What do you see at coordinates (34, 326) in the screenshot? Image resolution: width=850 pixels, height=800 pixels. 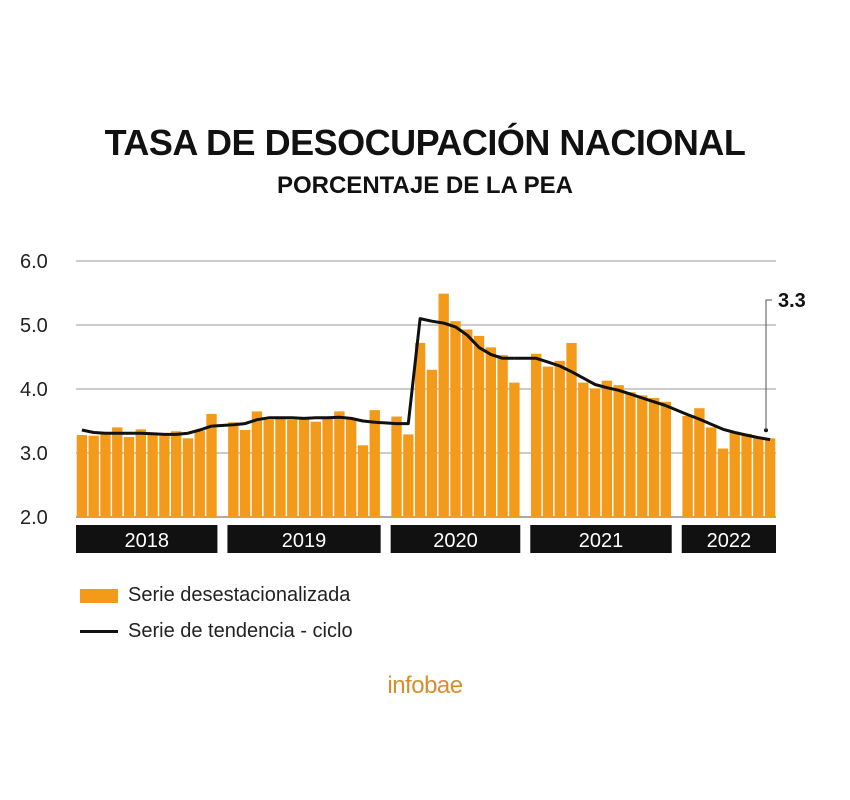 I see `y-tick-label: 5.0` at bounding box center [34, 326].